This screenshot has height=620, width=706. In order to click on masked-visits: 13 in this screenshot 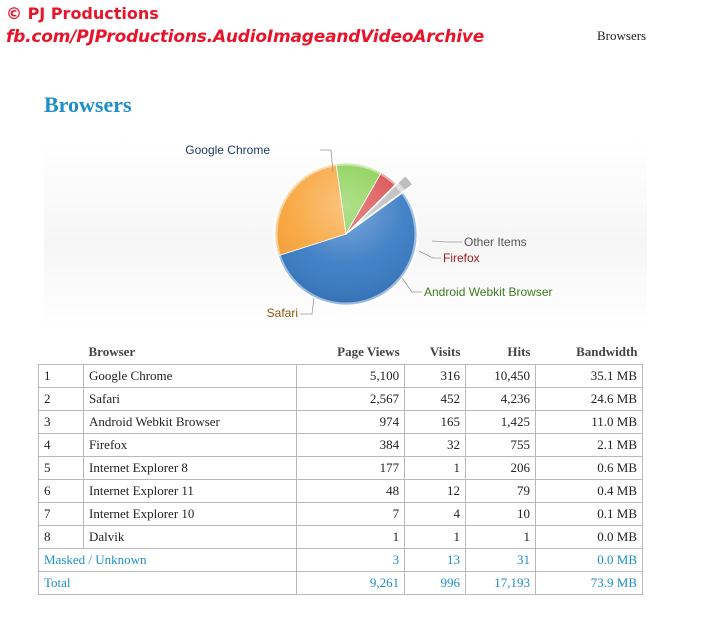, I will do `click(435, 560)`.